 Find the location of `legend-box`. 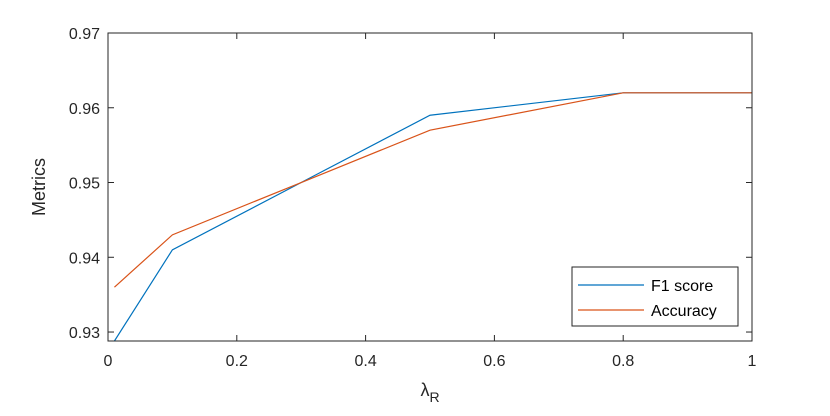

legend-box is located at coordinates (655, 296).